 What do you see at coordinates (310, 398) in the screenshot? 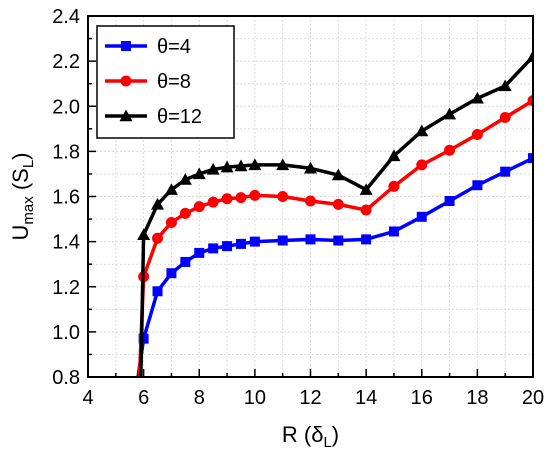
I see `x-tick-label: 12` at bounding box center [310, 398].